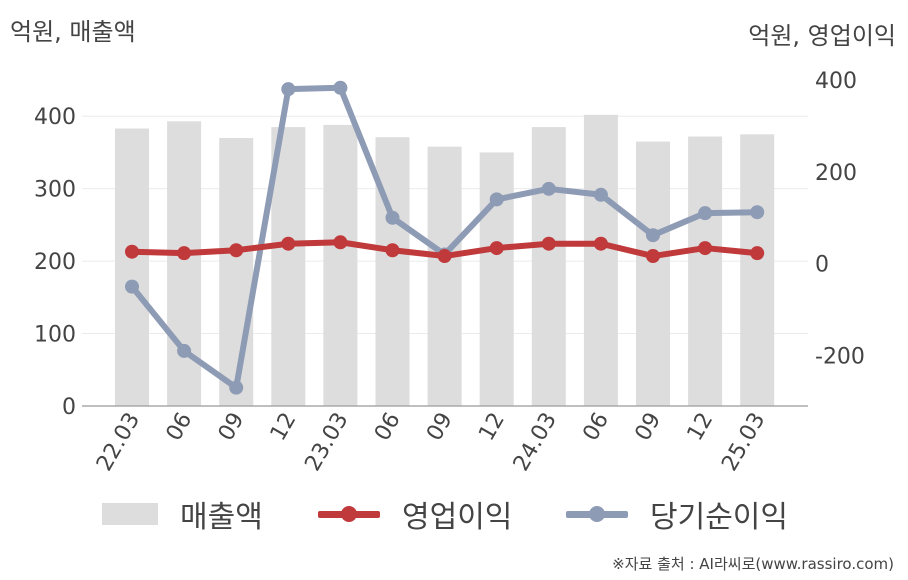  I want to click on legend-item-revenue: 매출액, so click(182, 514).